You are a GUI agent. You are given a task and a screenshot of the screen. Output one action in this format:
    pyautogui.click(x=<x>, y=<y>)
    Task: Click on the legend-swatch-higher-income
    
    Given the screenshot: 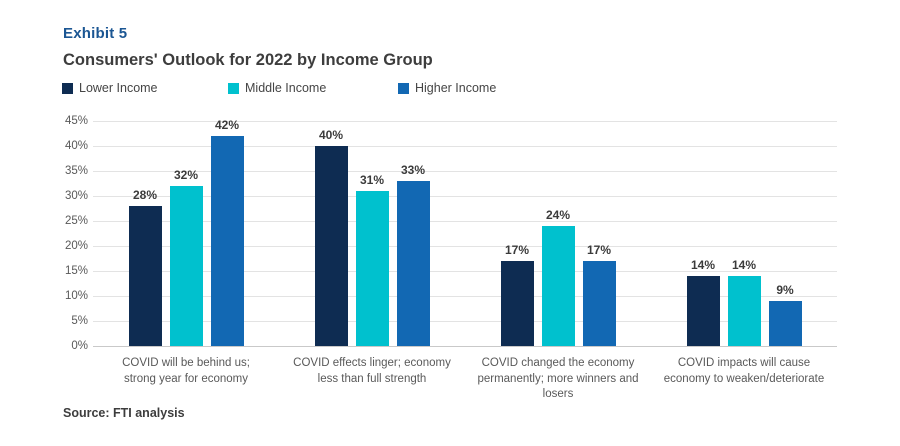 What is the action you would take?
    pyautogui.click(x=403, y=88)
    